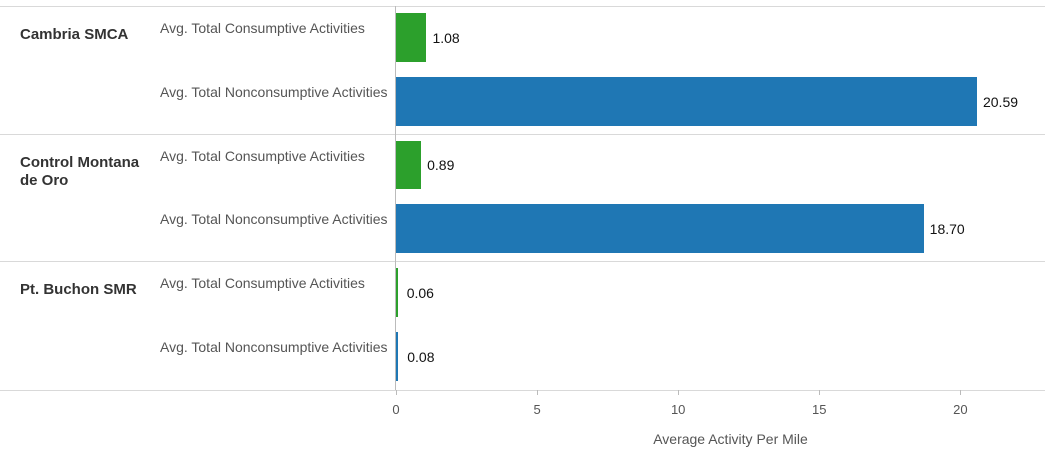  What do you see at coordinates (396, 409) in the screenshot?
I see `x-tick-label: 0` at bounding box center [396, 409].